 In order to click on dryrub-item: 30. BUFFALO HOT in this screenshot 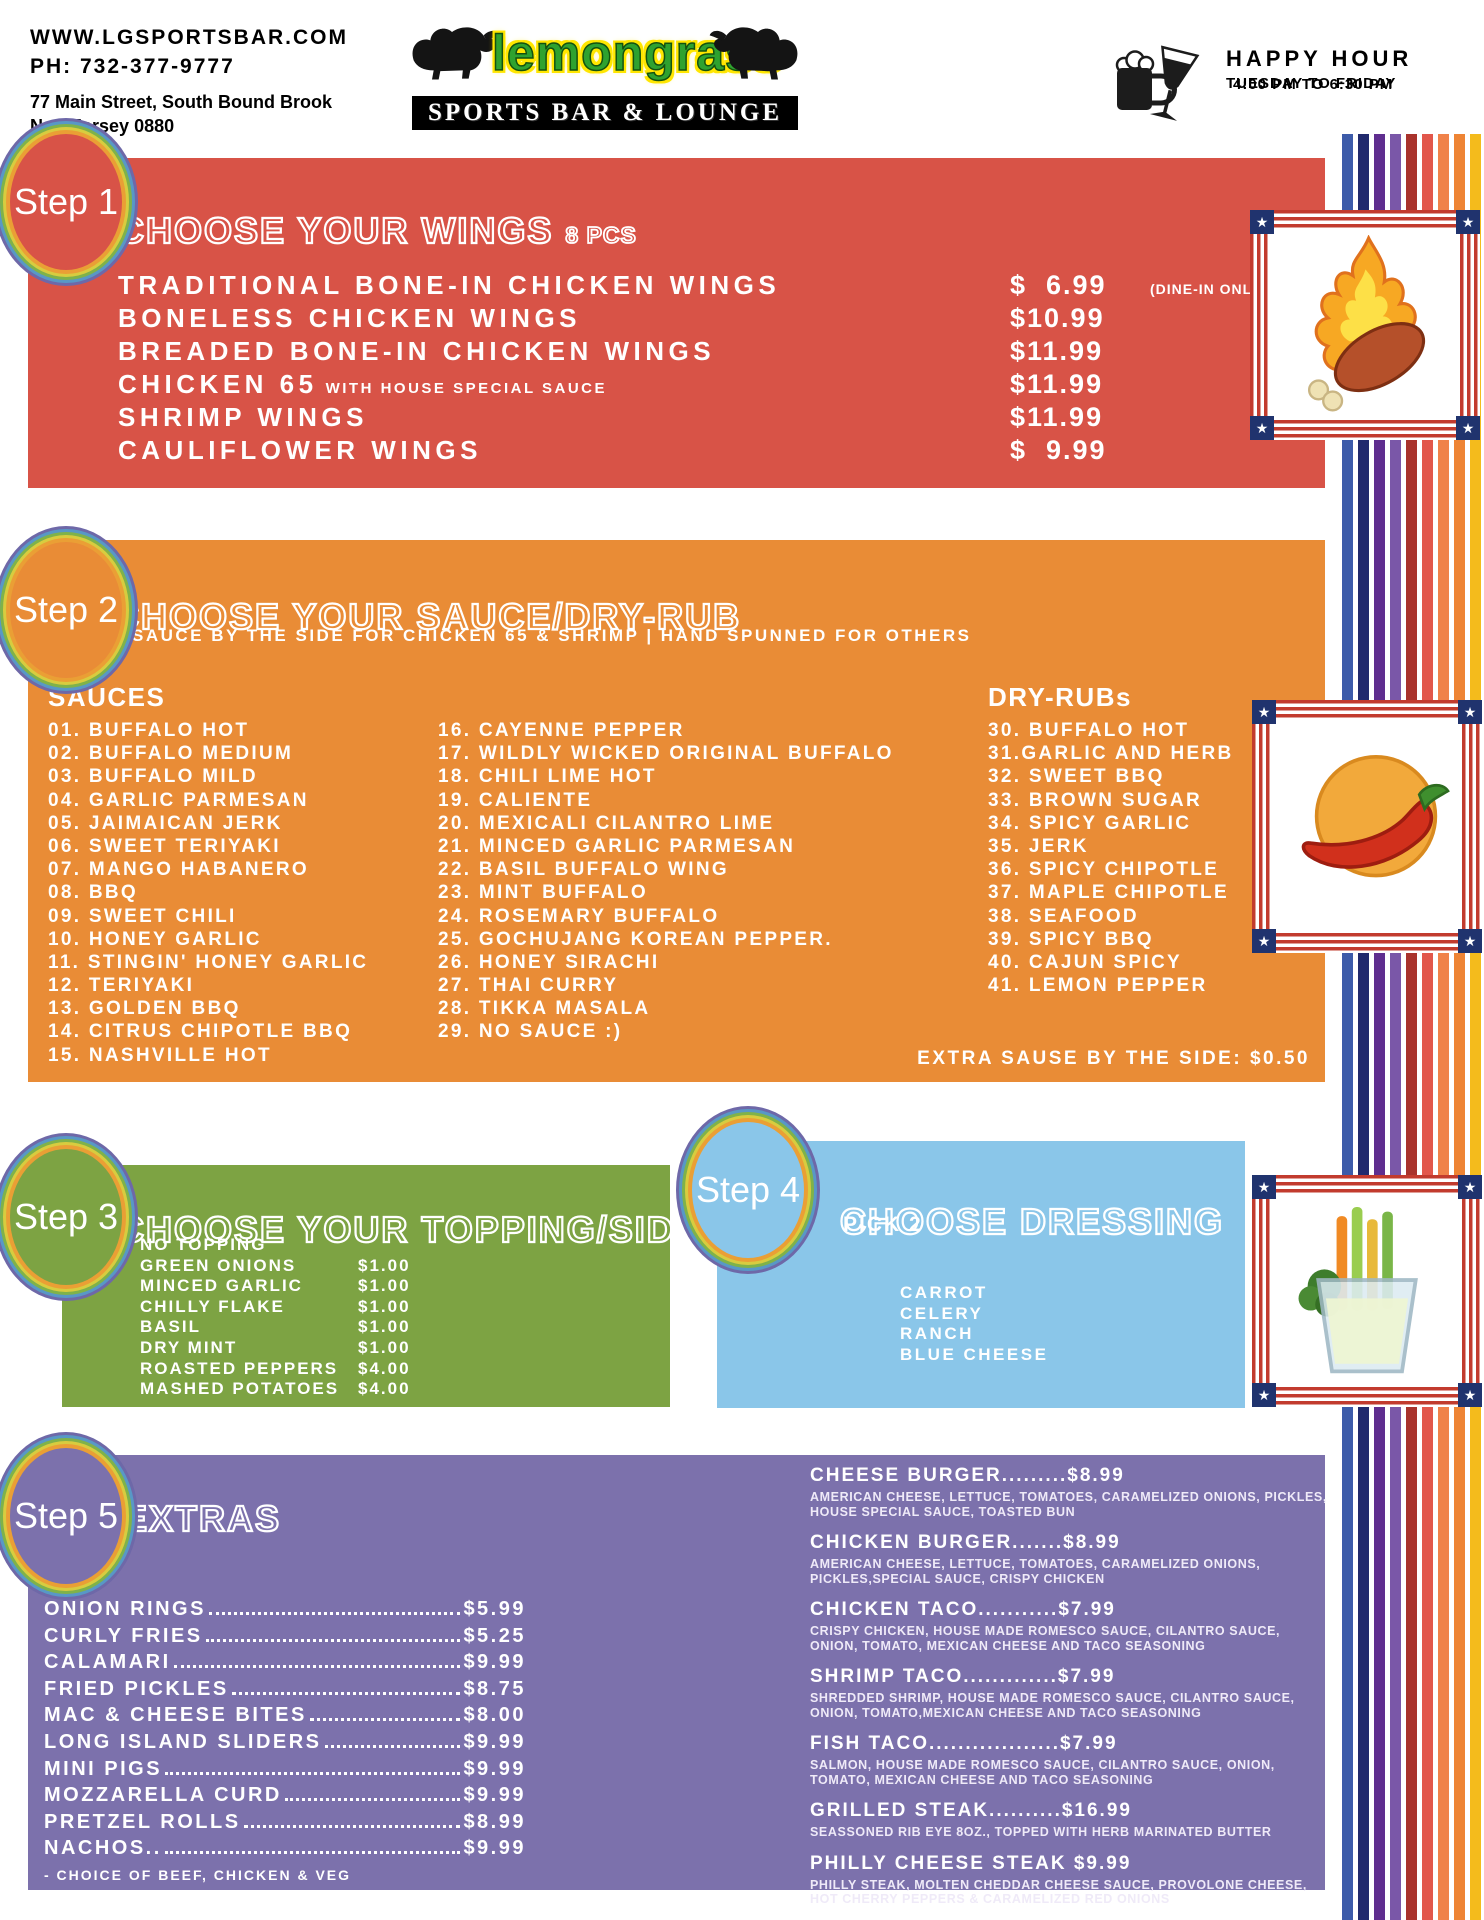, I will do `click(1089, 730)`.